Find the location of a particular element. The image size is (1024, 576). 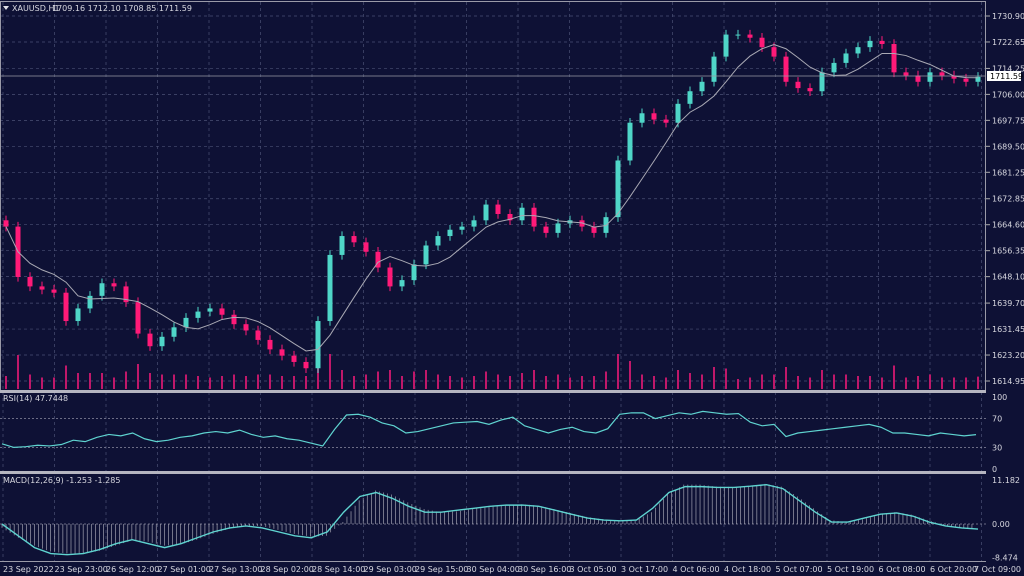

time-tick-label: 23 Sep 23:00 is located at coordinates (81, 569).